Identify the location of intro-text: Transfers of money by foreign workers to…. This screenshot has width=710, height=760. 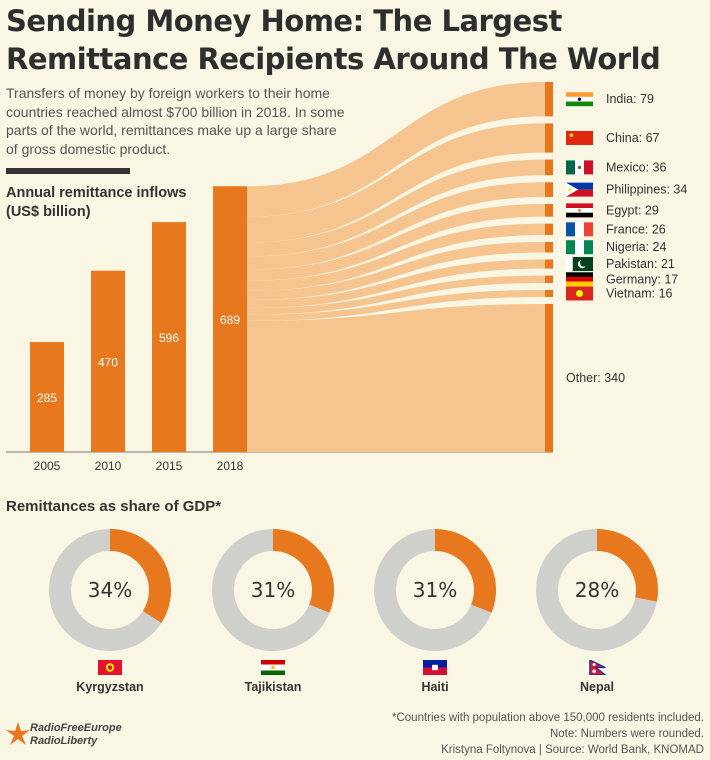
(175, 121).